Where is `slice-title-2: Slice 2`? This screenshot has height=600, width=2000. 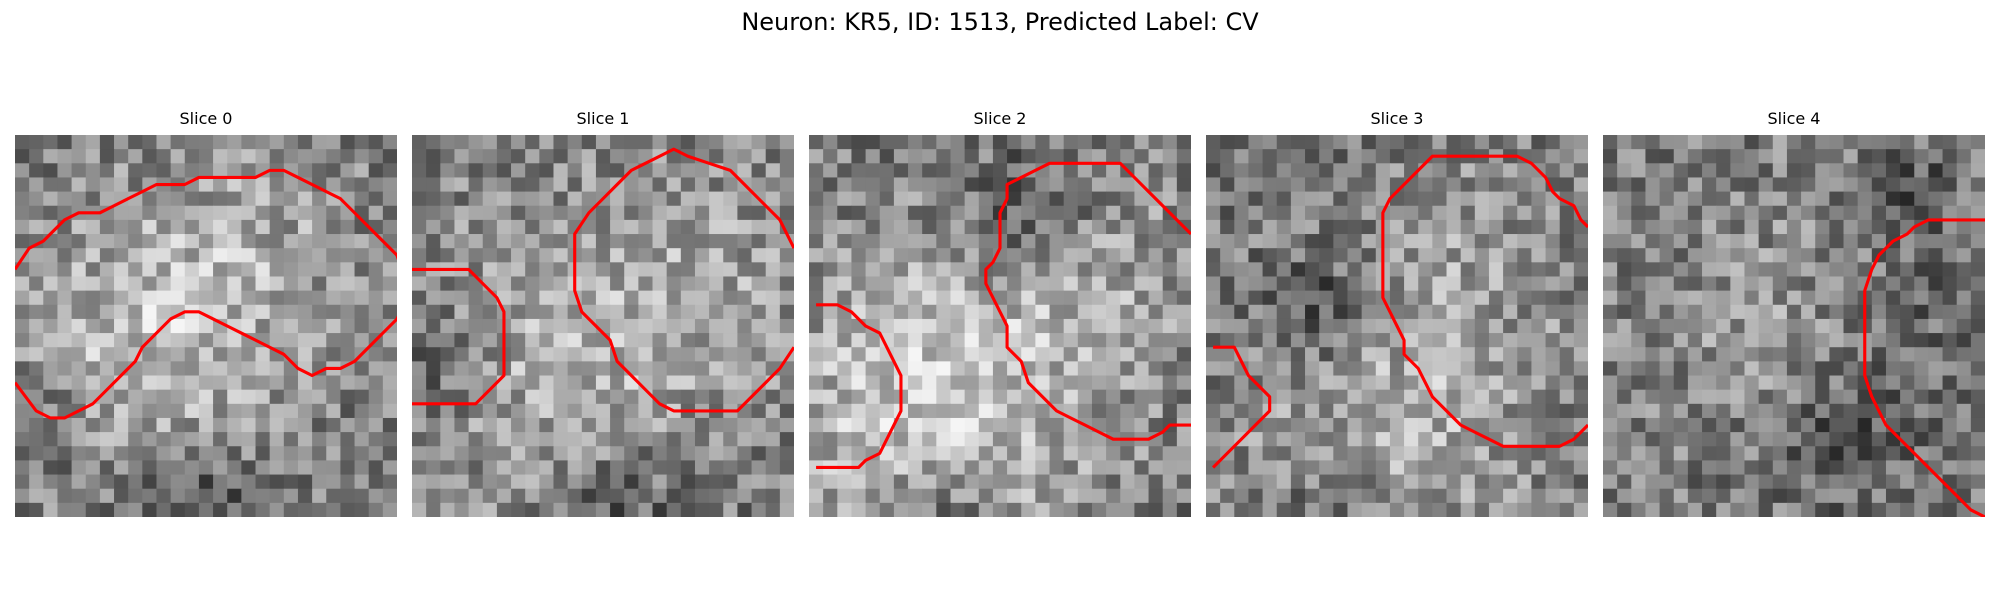
slice-title-2: Slice 2 is located at coordinates (1000, 118).